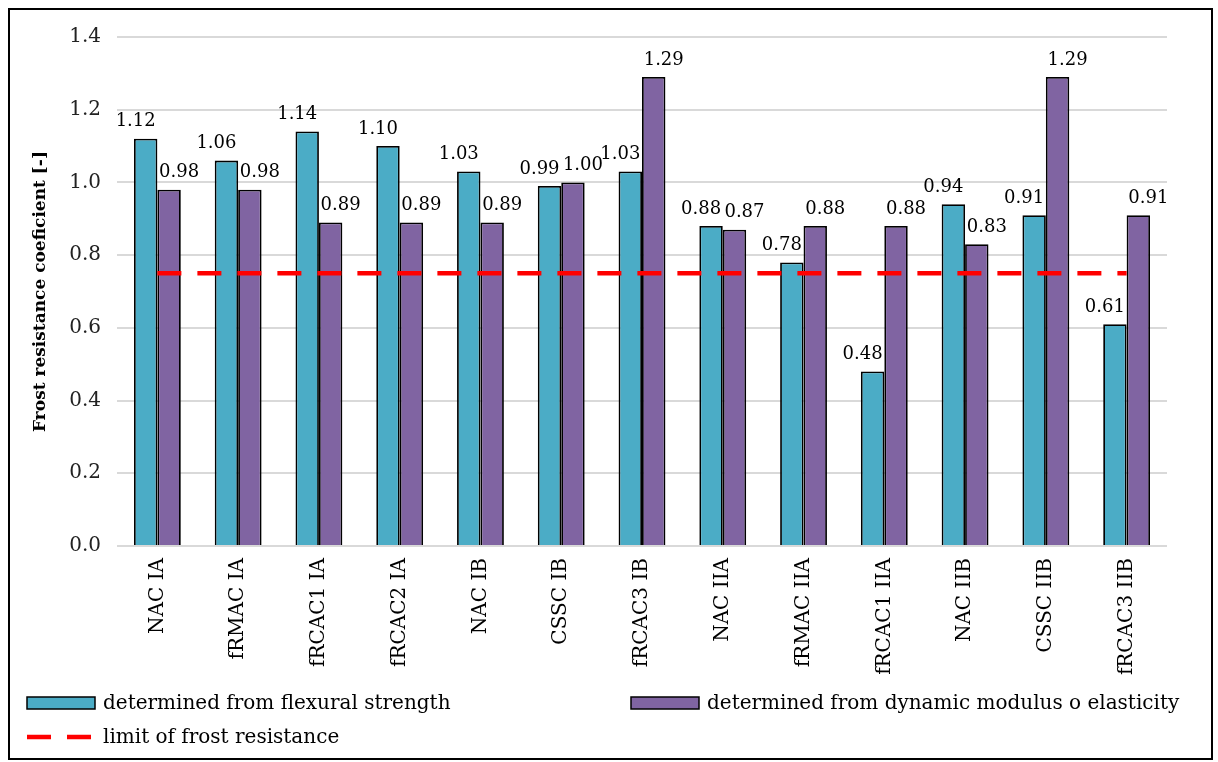 This screenshot has height=762, width=1218. Describe the element at coordinates (85, 326) in the screenshot. I see `y-tick-label: 0.6` at that location.